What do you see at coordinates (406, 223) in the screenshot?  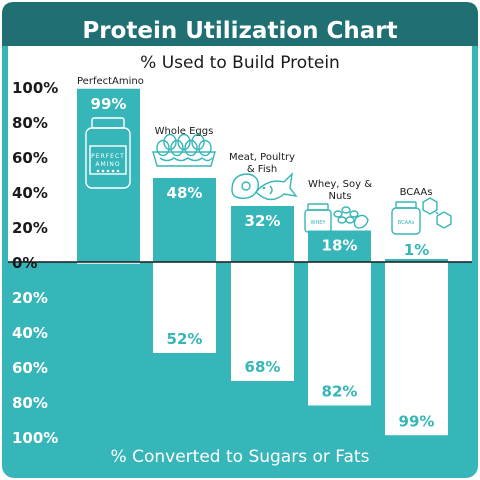 I see `bcaa-label-text: BCAAs` at bounding box center [406, 223].